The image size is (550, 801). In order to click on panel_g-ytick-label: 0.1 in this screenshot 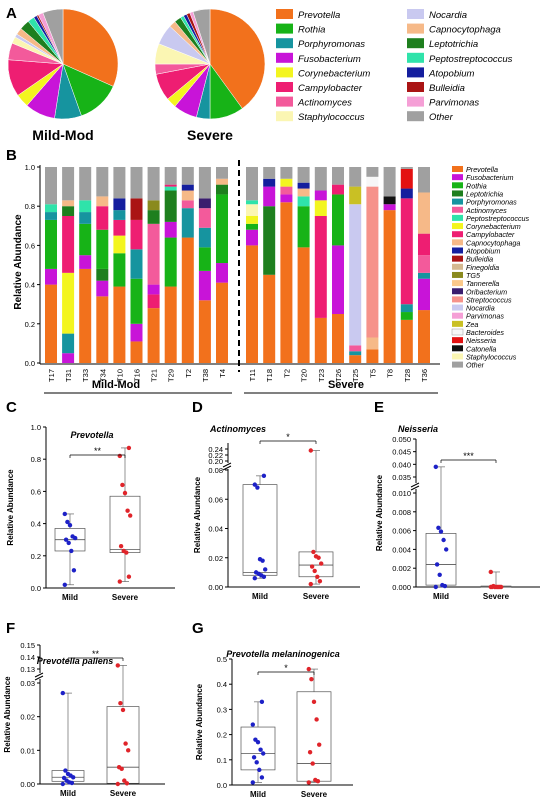, I will do `click(222, 760)`.